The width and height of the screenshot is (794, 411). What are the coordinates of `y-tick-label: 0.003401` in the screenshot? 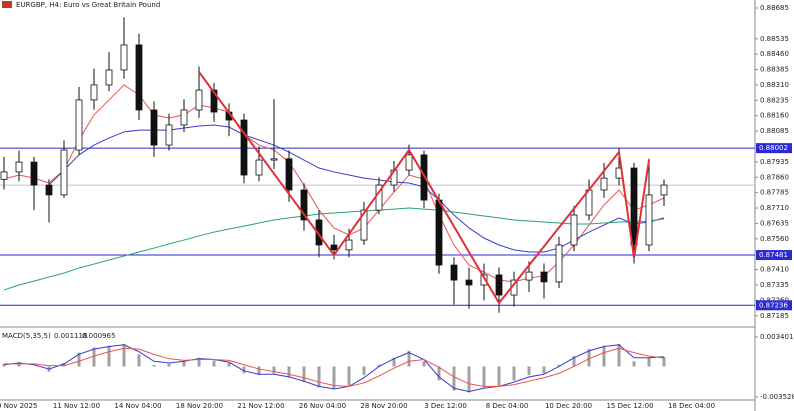 It's located at (776, 337).